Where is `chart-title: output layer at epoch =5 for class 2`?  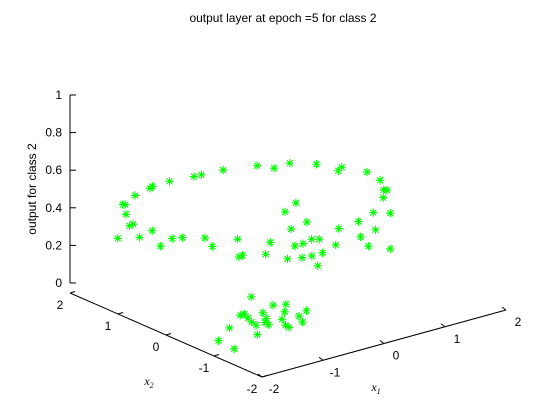 chart-title: output layer at epoch =5 for class 2 is located at coordinates (282, 18).